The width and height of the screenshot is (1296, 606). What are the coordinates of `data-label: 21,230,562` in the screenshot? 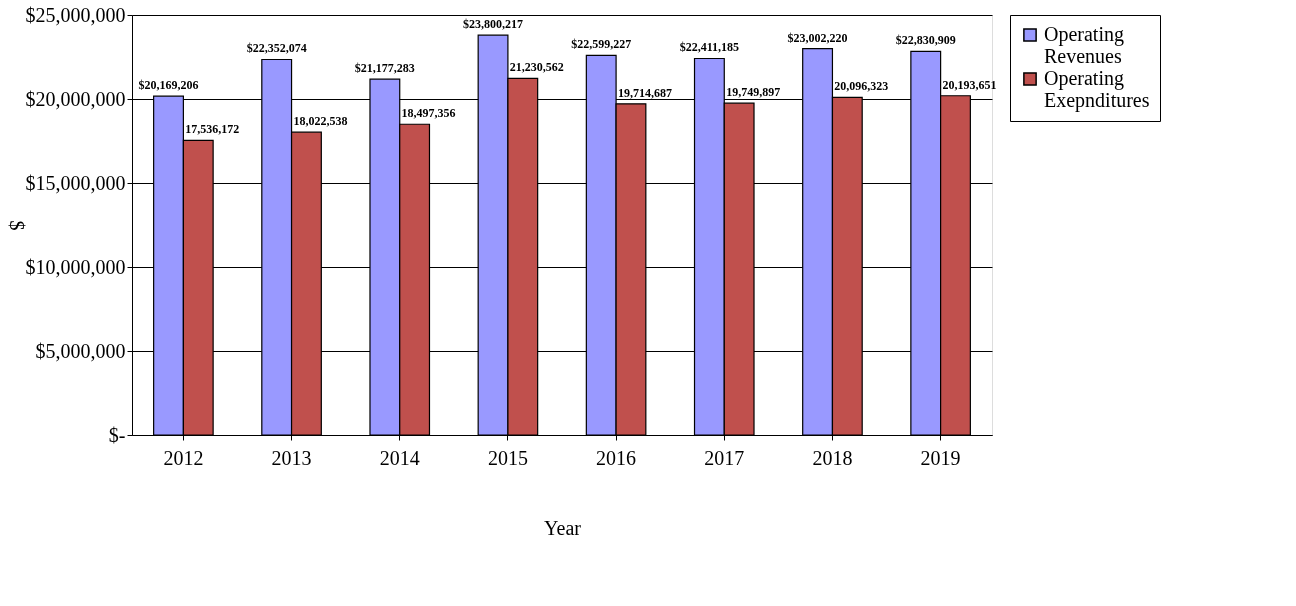 It's located at (536, 67).